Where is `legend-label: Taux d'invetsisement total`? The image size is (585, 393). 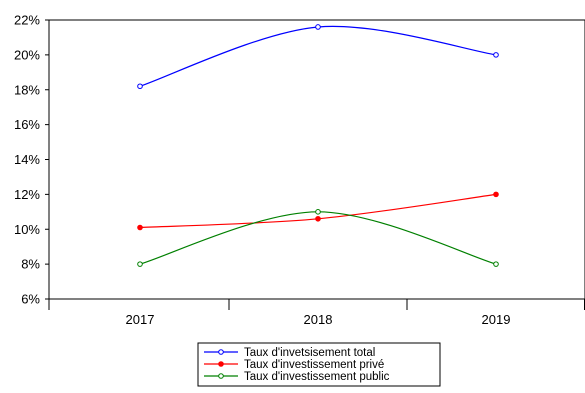 legend-label: Taux d'invetsisement total is located at coordinates (309, 353).